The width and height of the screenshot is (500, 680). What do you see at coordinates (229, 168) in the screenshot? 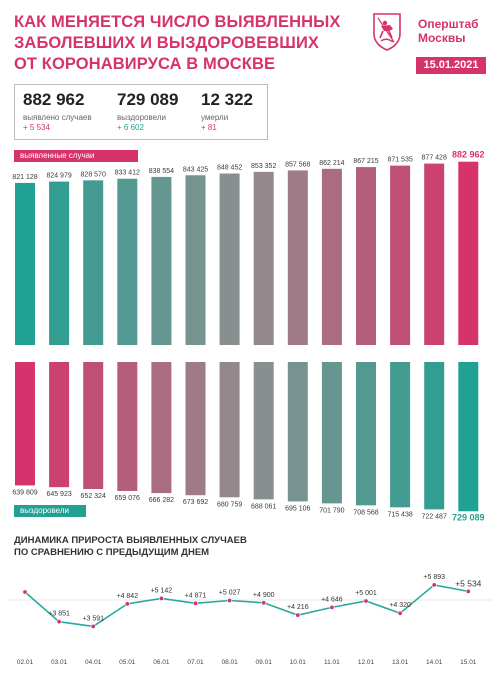
I see `data-label-cases: 848 452` at bounding box center [229, 168].